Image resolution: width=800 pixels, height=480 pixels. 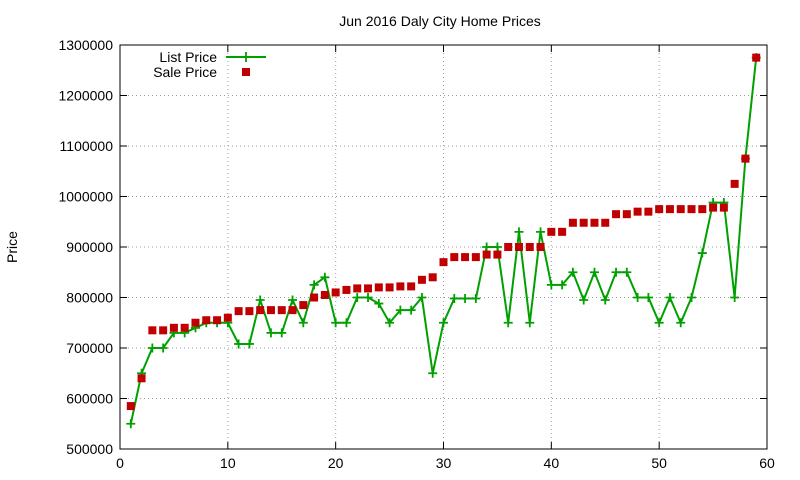 What do you see at coordinates (85, 96) in the screenshot?
I see `y-tick-label: 1200000` at bounding box center [85, 96].